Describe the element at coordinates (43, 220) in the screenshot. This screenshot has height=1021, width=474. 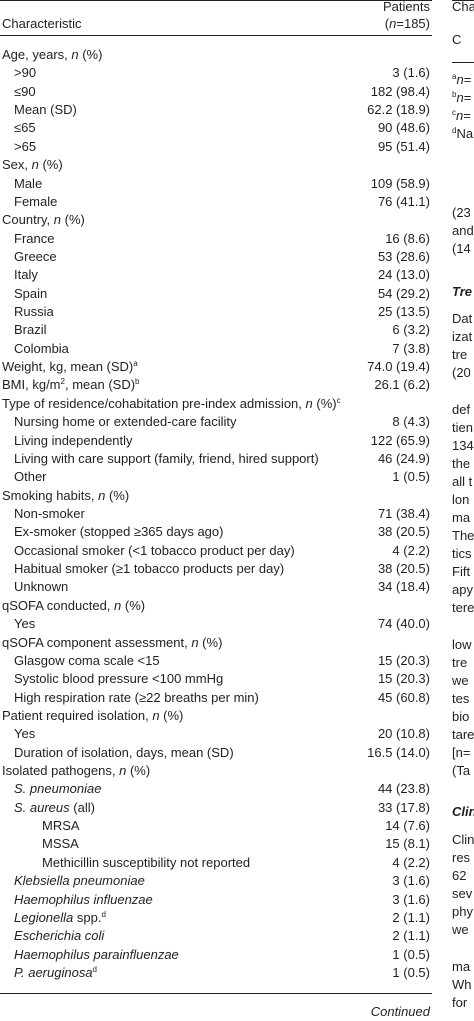
I see `row-label: Country, n (%)` at that location.